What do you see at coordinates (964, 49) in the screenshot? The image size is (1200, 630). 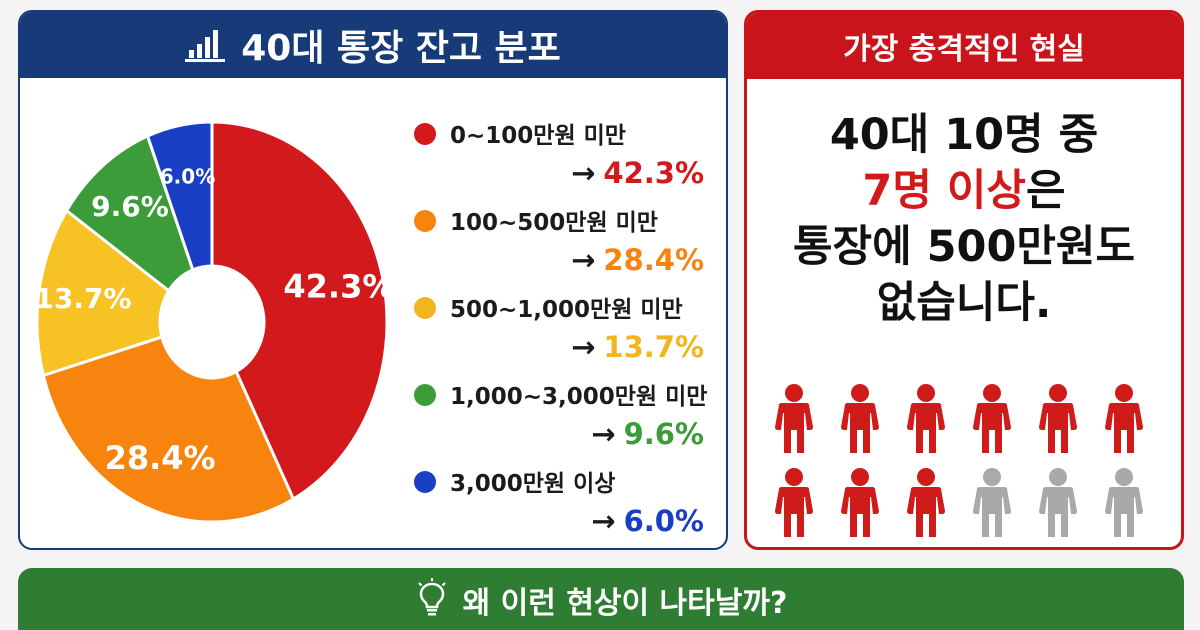 I see `reality-title: 가장 충격적인 현실` at bounding box center [964, 49].